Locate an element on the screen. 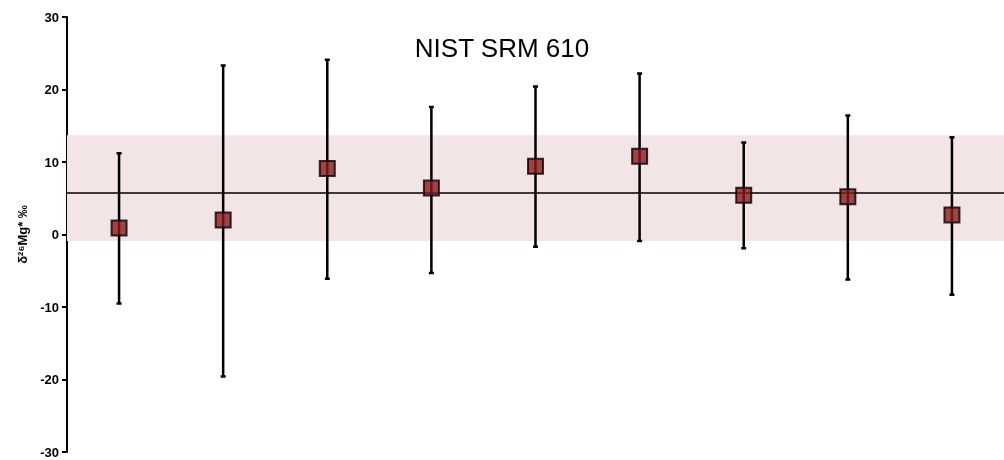  y-tick-label: -30 is located at coordinates (49, 452).